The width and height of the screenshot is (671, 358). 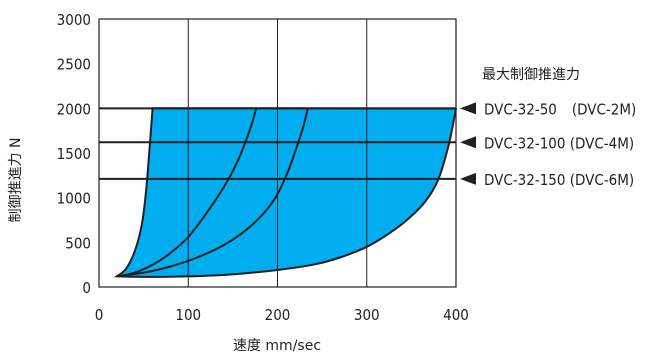 I want to click on thrust-line-label: DVC-32-150 (DVC-6M), so click(x=559, y=180).